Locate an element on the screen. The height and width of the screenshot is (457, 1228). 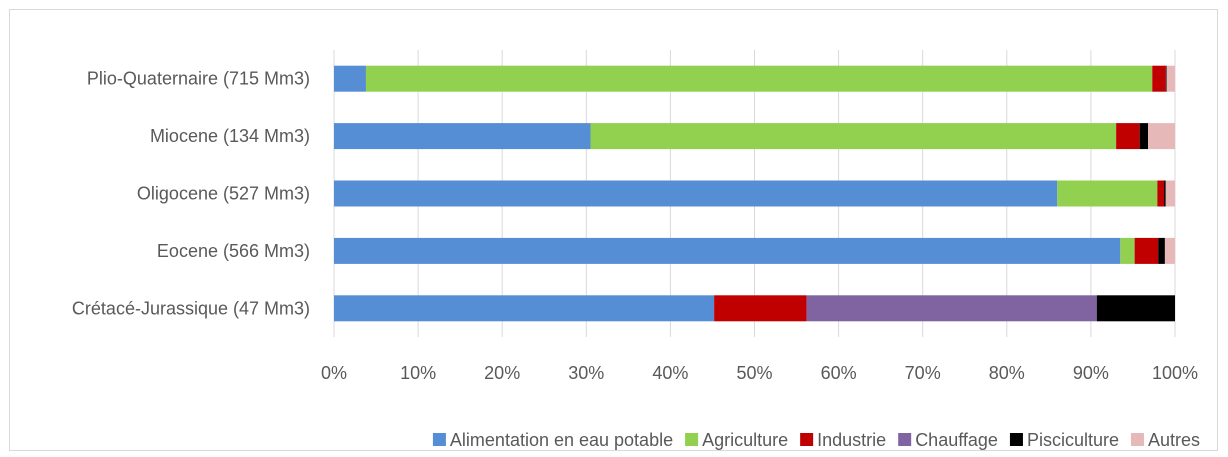
legend-item: Chauffage is located at coordinates (948, 440).